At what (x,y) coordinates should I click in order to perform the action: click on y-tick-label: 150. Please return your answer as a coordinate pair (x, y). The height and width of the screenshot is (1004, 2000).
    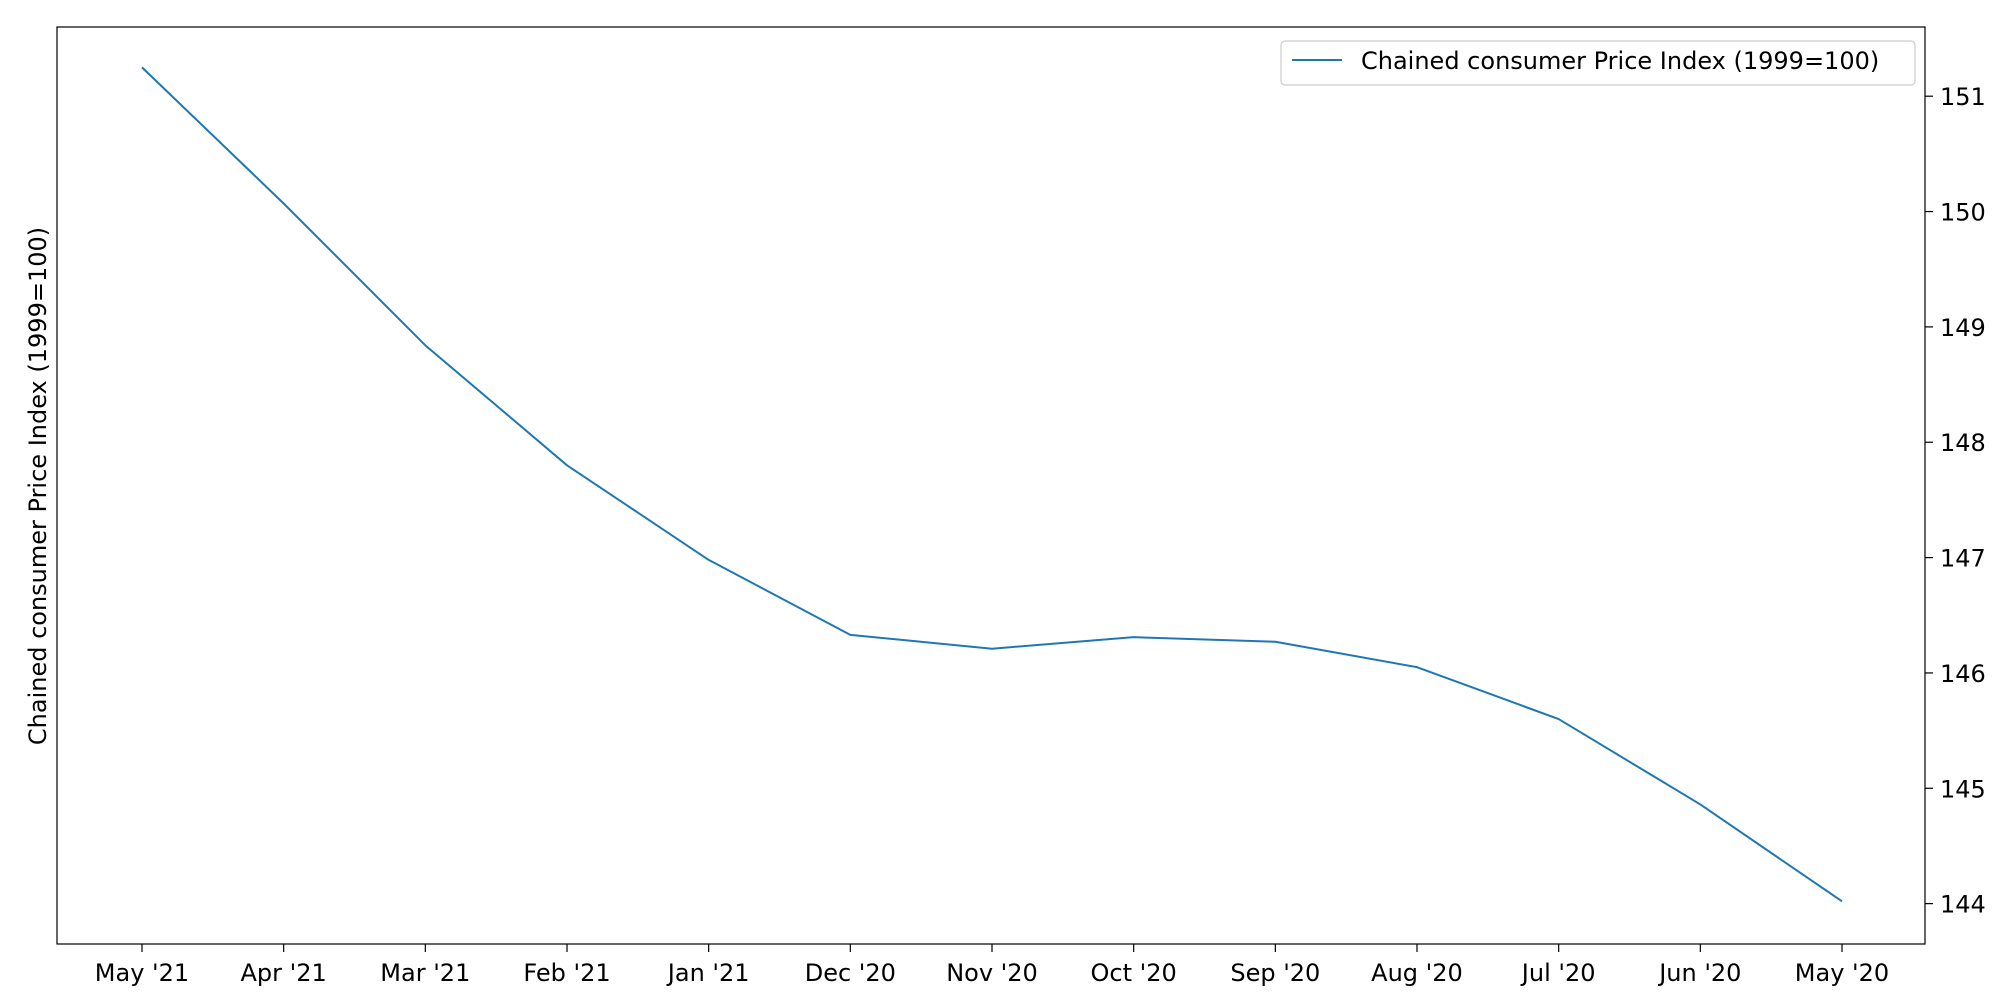
    Looking at the image, I should click on (1963, 213).